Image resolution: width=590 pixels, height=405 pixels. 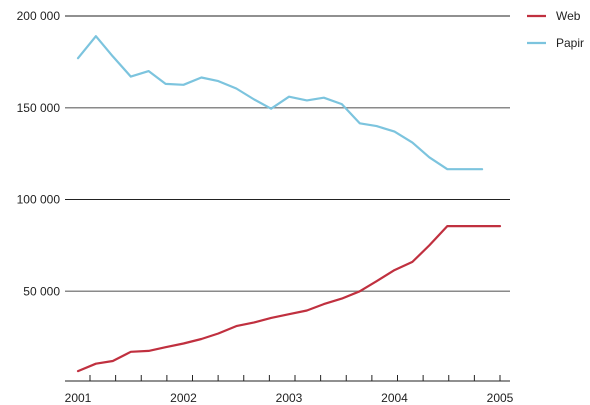 I want to click on y-tick-label: 50 000, so click(x=41, y=291).